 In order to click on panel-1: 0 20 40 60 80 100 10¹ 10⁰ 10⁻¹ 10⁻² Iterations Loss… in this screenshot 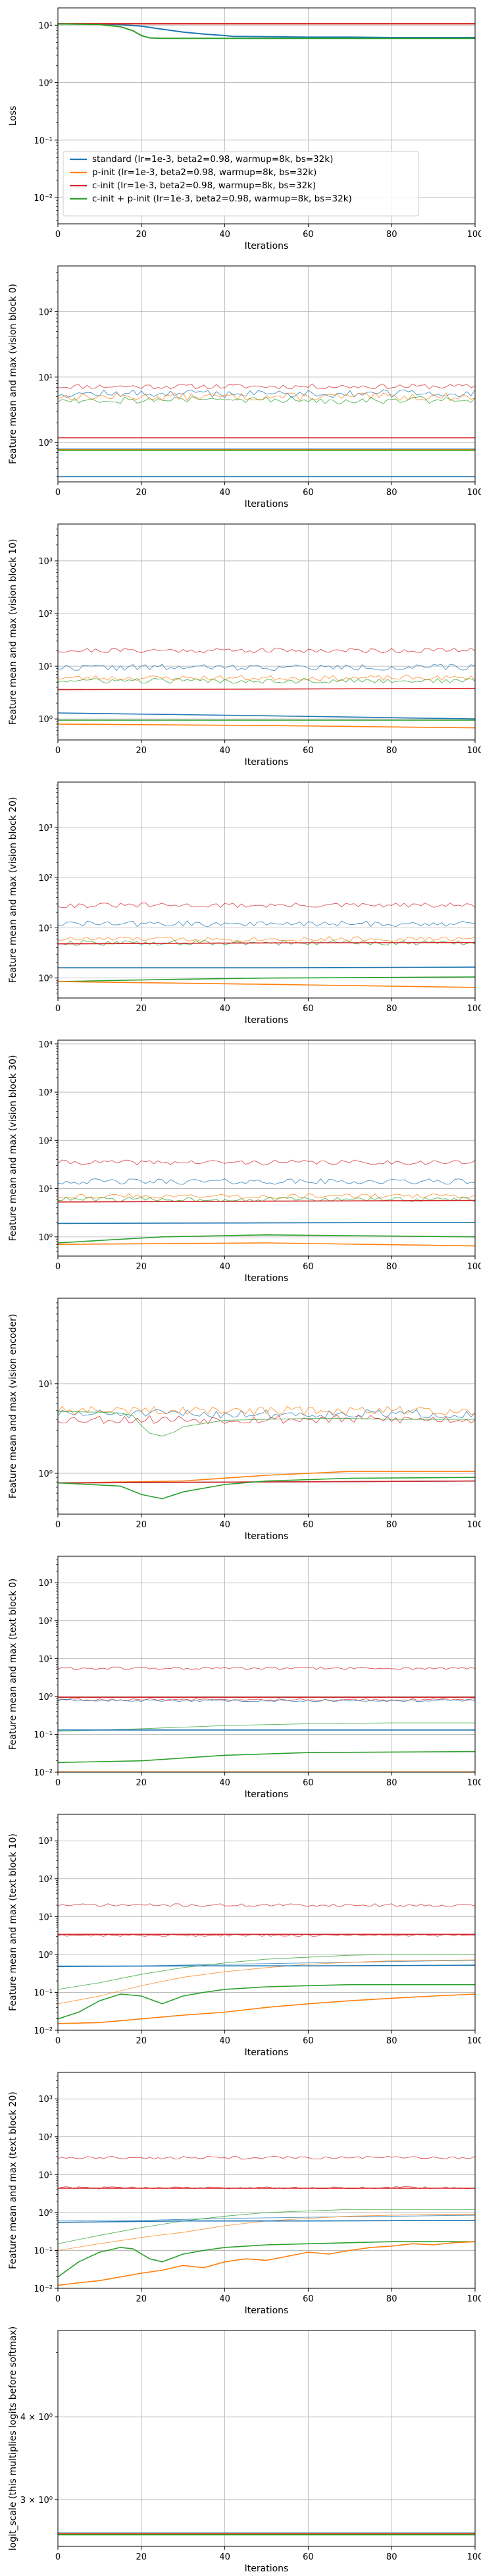, I will do `click(244, 129)`.